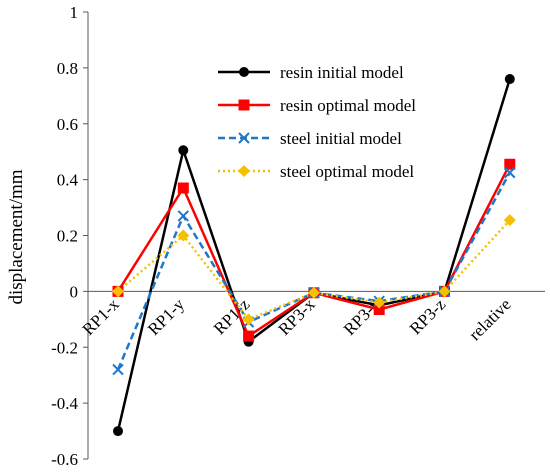 Image resolution: width=550 pixels, height=473 pixels. I want to click on x-tick-label: RP1-x, so click(101, 316).